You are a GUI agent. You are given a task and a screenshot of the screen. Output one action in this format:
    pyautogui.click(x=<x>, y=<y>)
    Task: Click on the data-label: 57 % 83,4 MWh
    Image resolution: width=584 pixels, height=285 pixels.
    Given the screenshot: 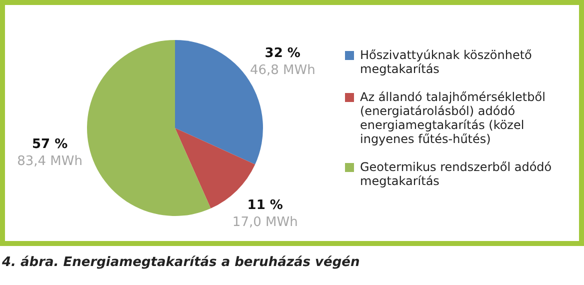 What is the action you would take?
    pyautogui.click(x=49, y=153)
    